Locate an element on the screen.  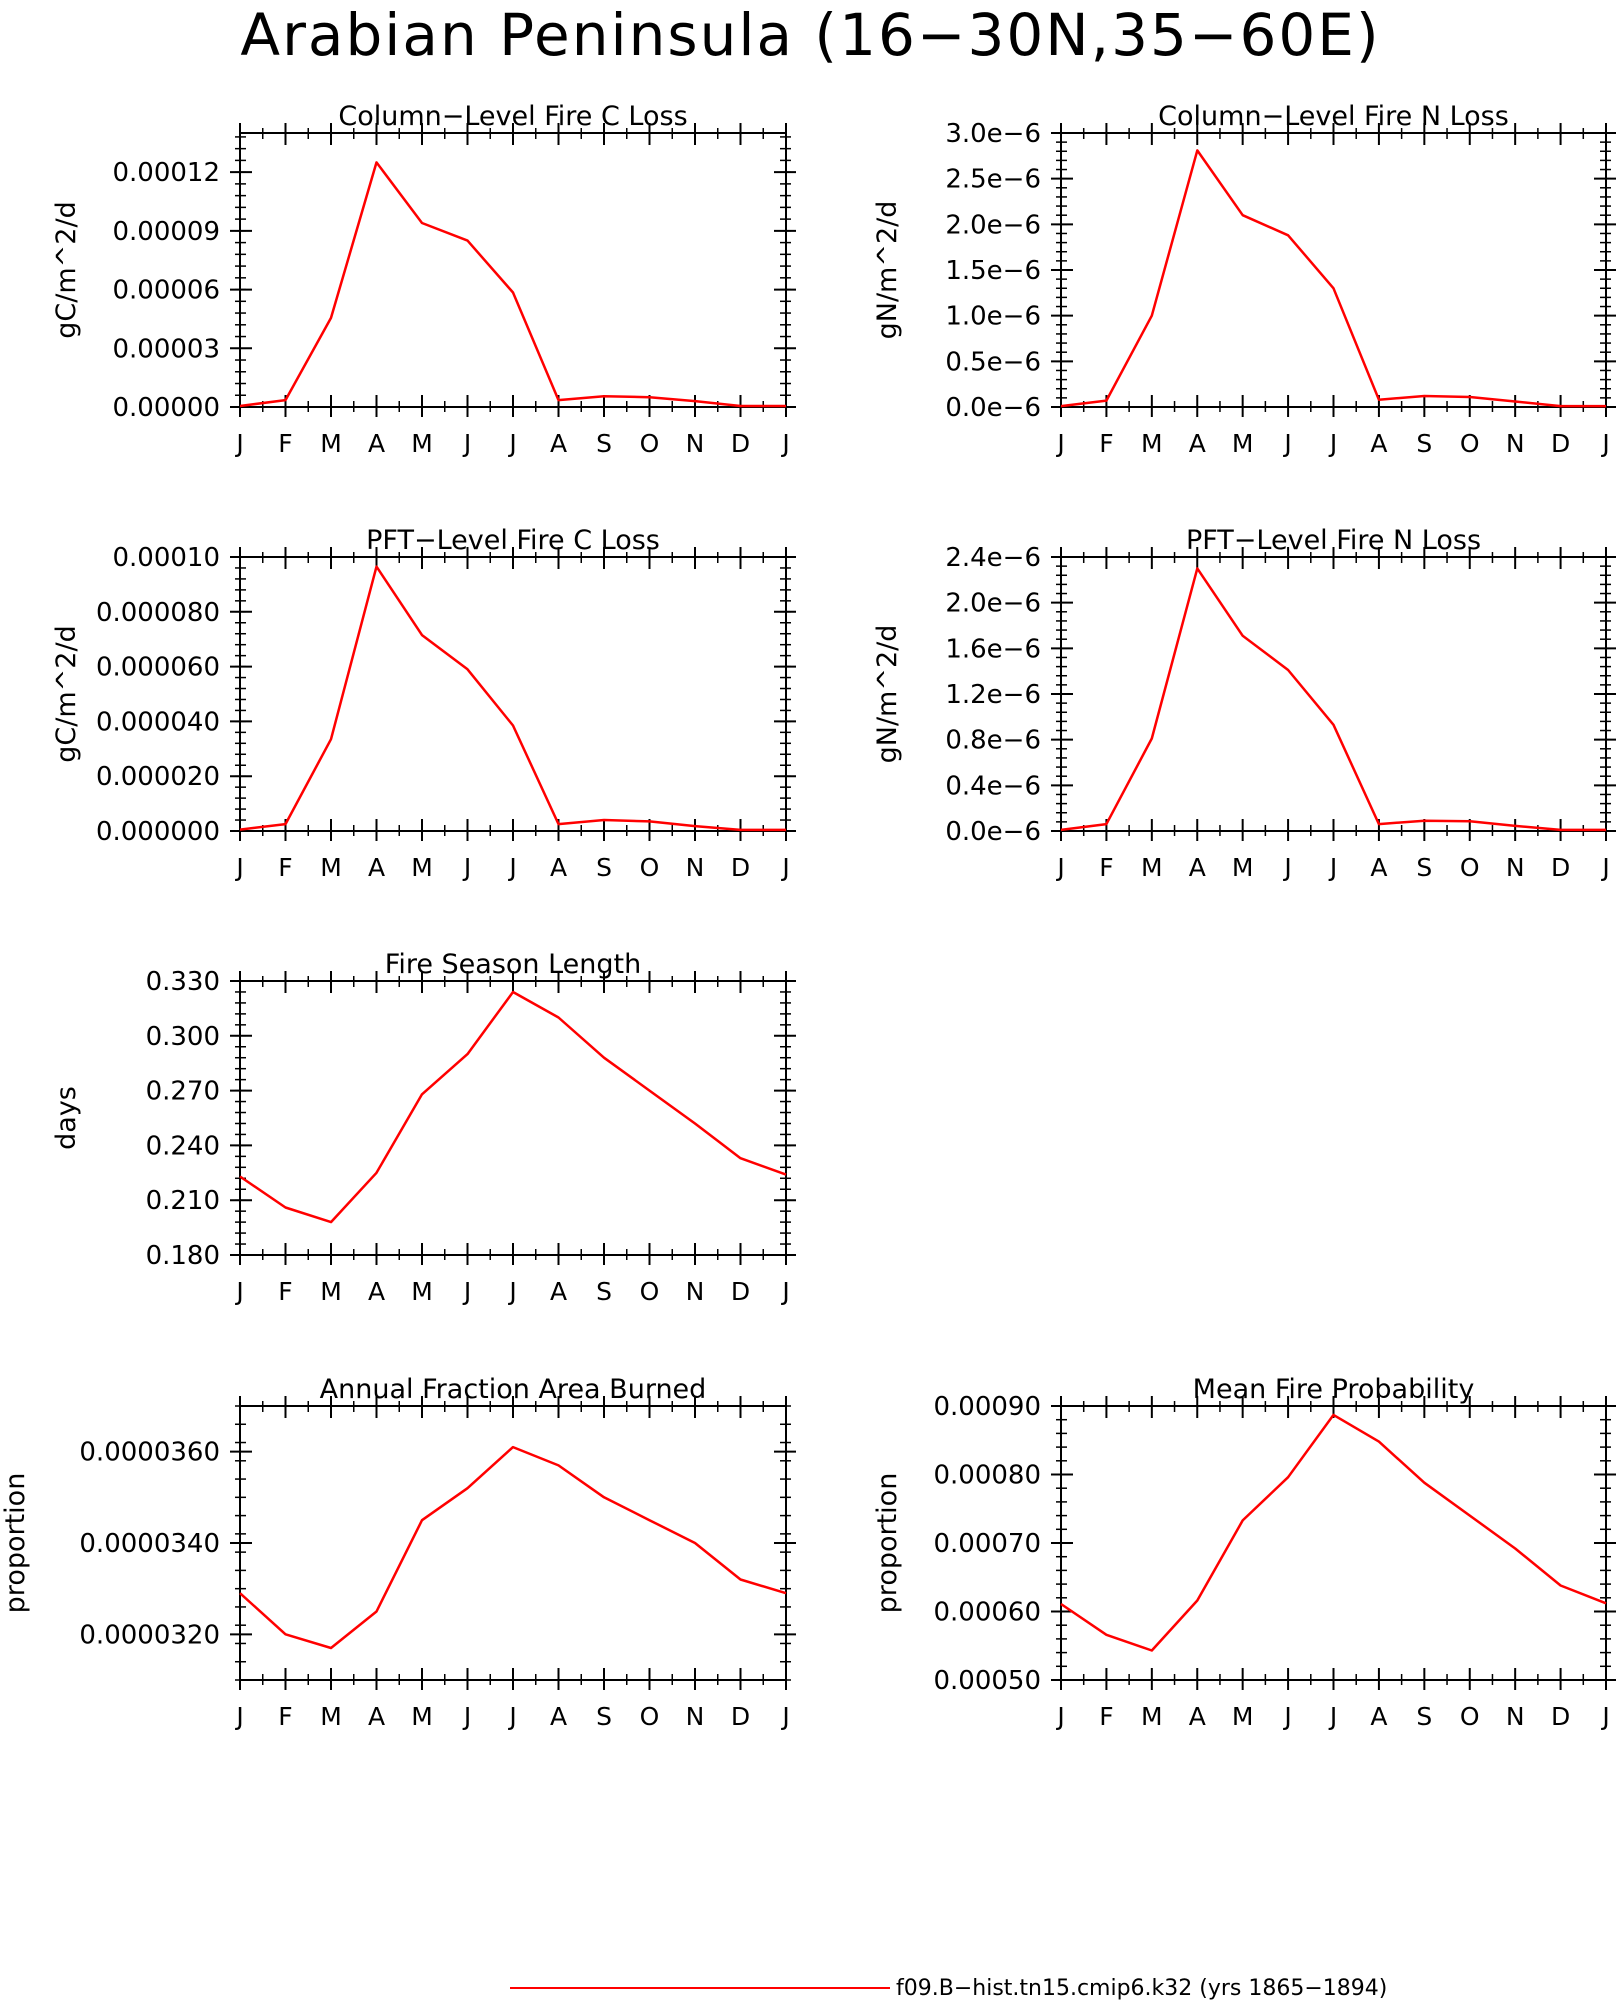
y-tick-label: 0.00090 is located at coordinates (987, 1407).